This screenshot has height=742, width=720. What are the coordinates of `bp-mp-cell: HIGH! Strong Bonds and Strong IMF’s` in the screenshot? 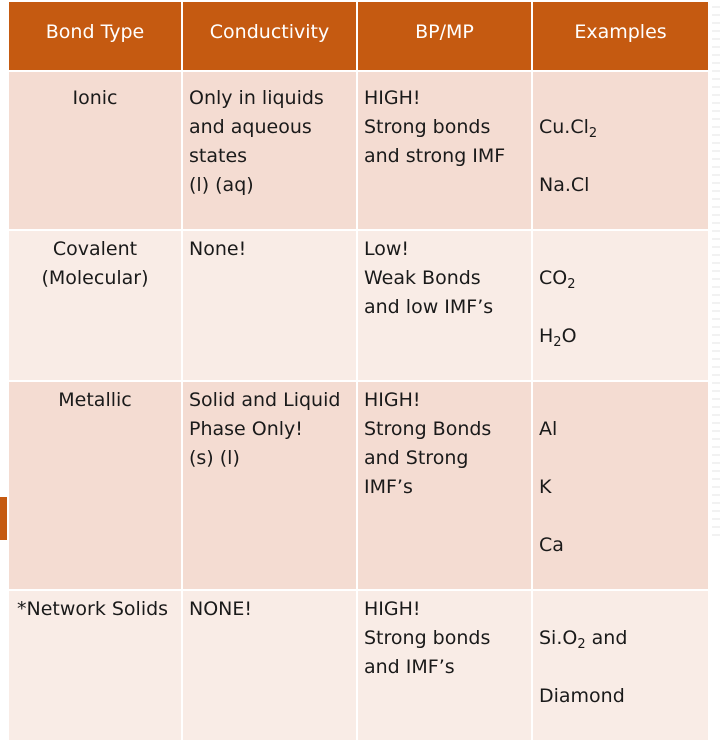 It's located at (444, 485).